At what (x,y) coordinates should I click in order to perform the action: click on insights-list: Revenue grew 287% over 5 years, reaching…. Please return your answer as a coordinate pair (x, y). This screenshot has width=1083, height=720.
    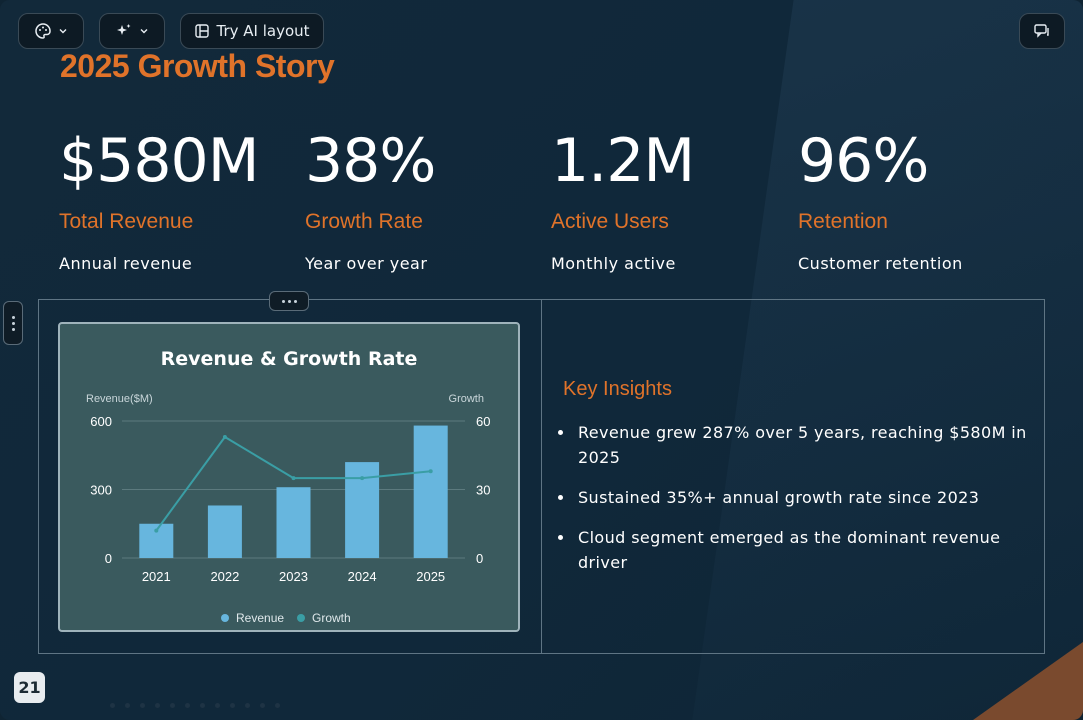
    Looking at the image, I should click on (793, 505).